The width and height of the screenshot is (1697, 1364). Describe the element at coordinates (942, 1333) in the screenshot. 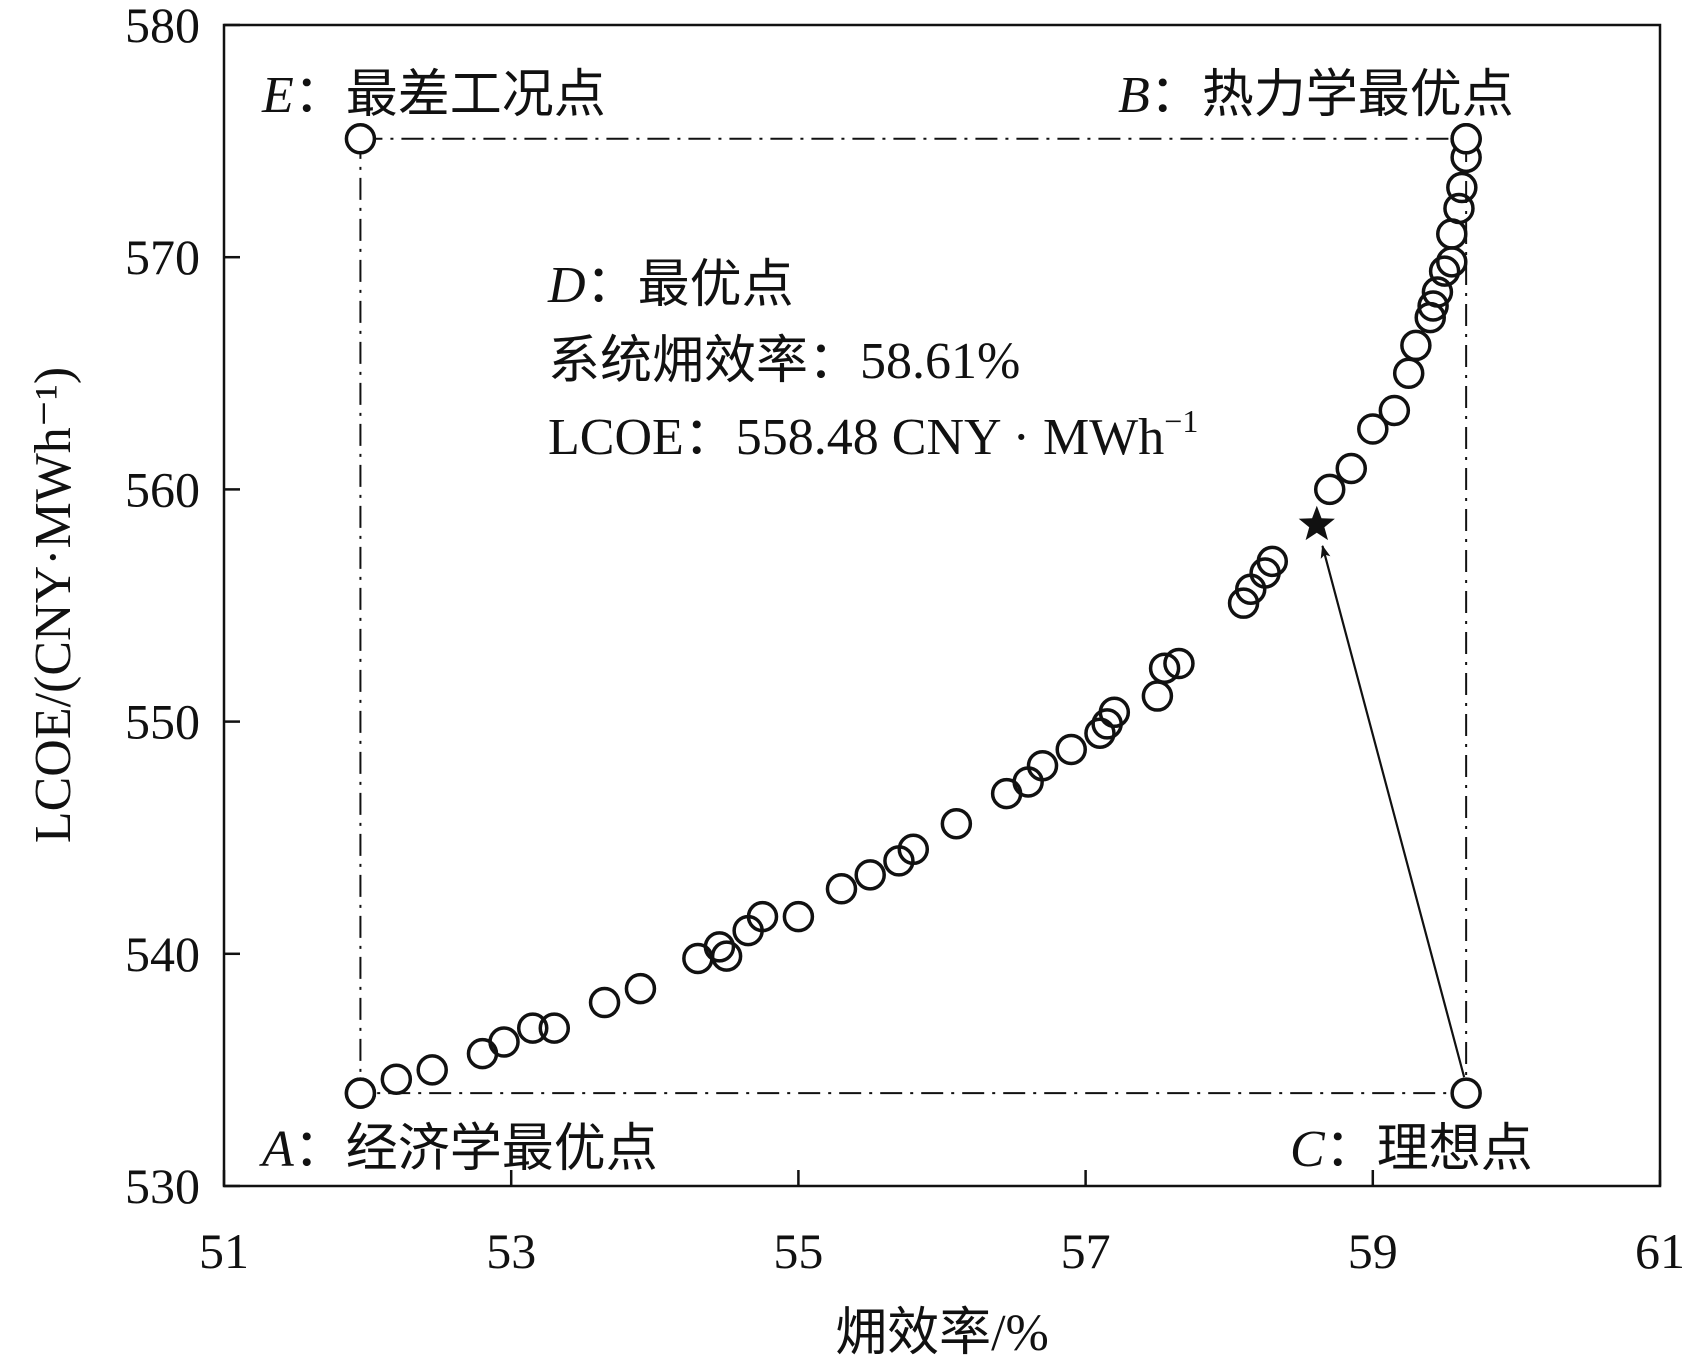

I see `x-axis-title: 㶲效率/%` at that location.